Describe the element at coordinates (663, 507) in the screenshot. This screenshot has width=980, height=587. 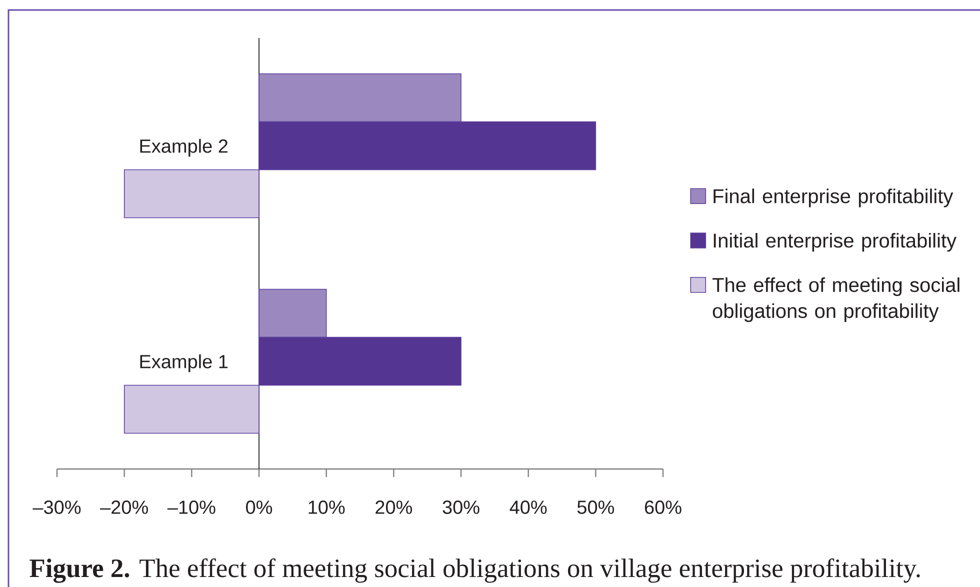
I see `x-tick-label: 60%` at that location.